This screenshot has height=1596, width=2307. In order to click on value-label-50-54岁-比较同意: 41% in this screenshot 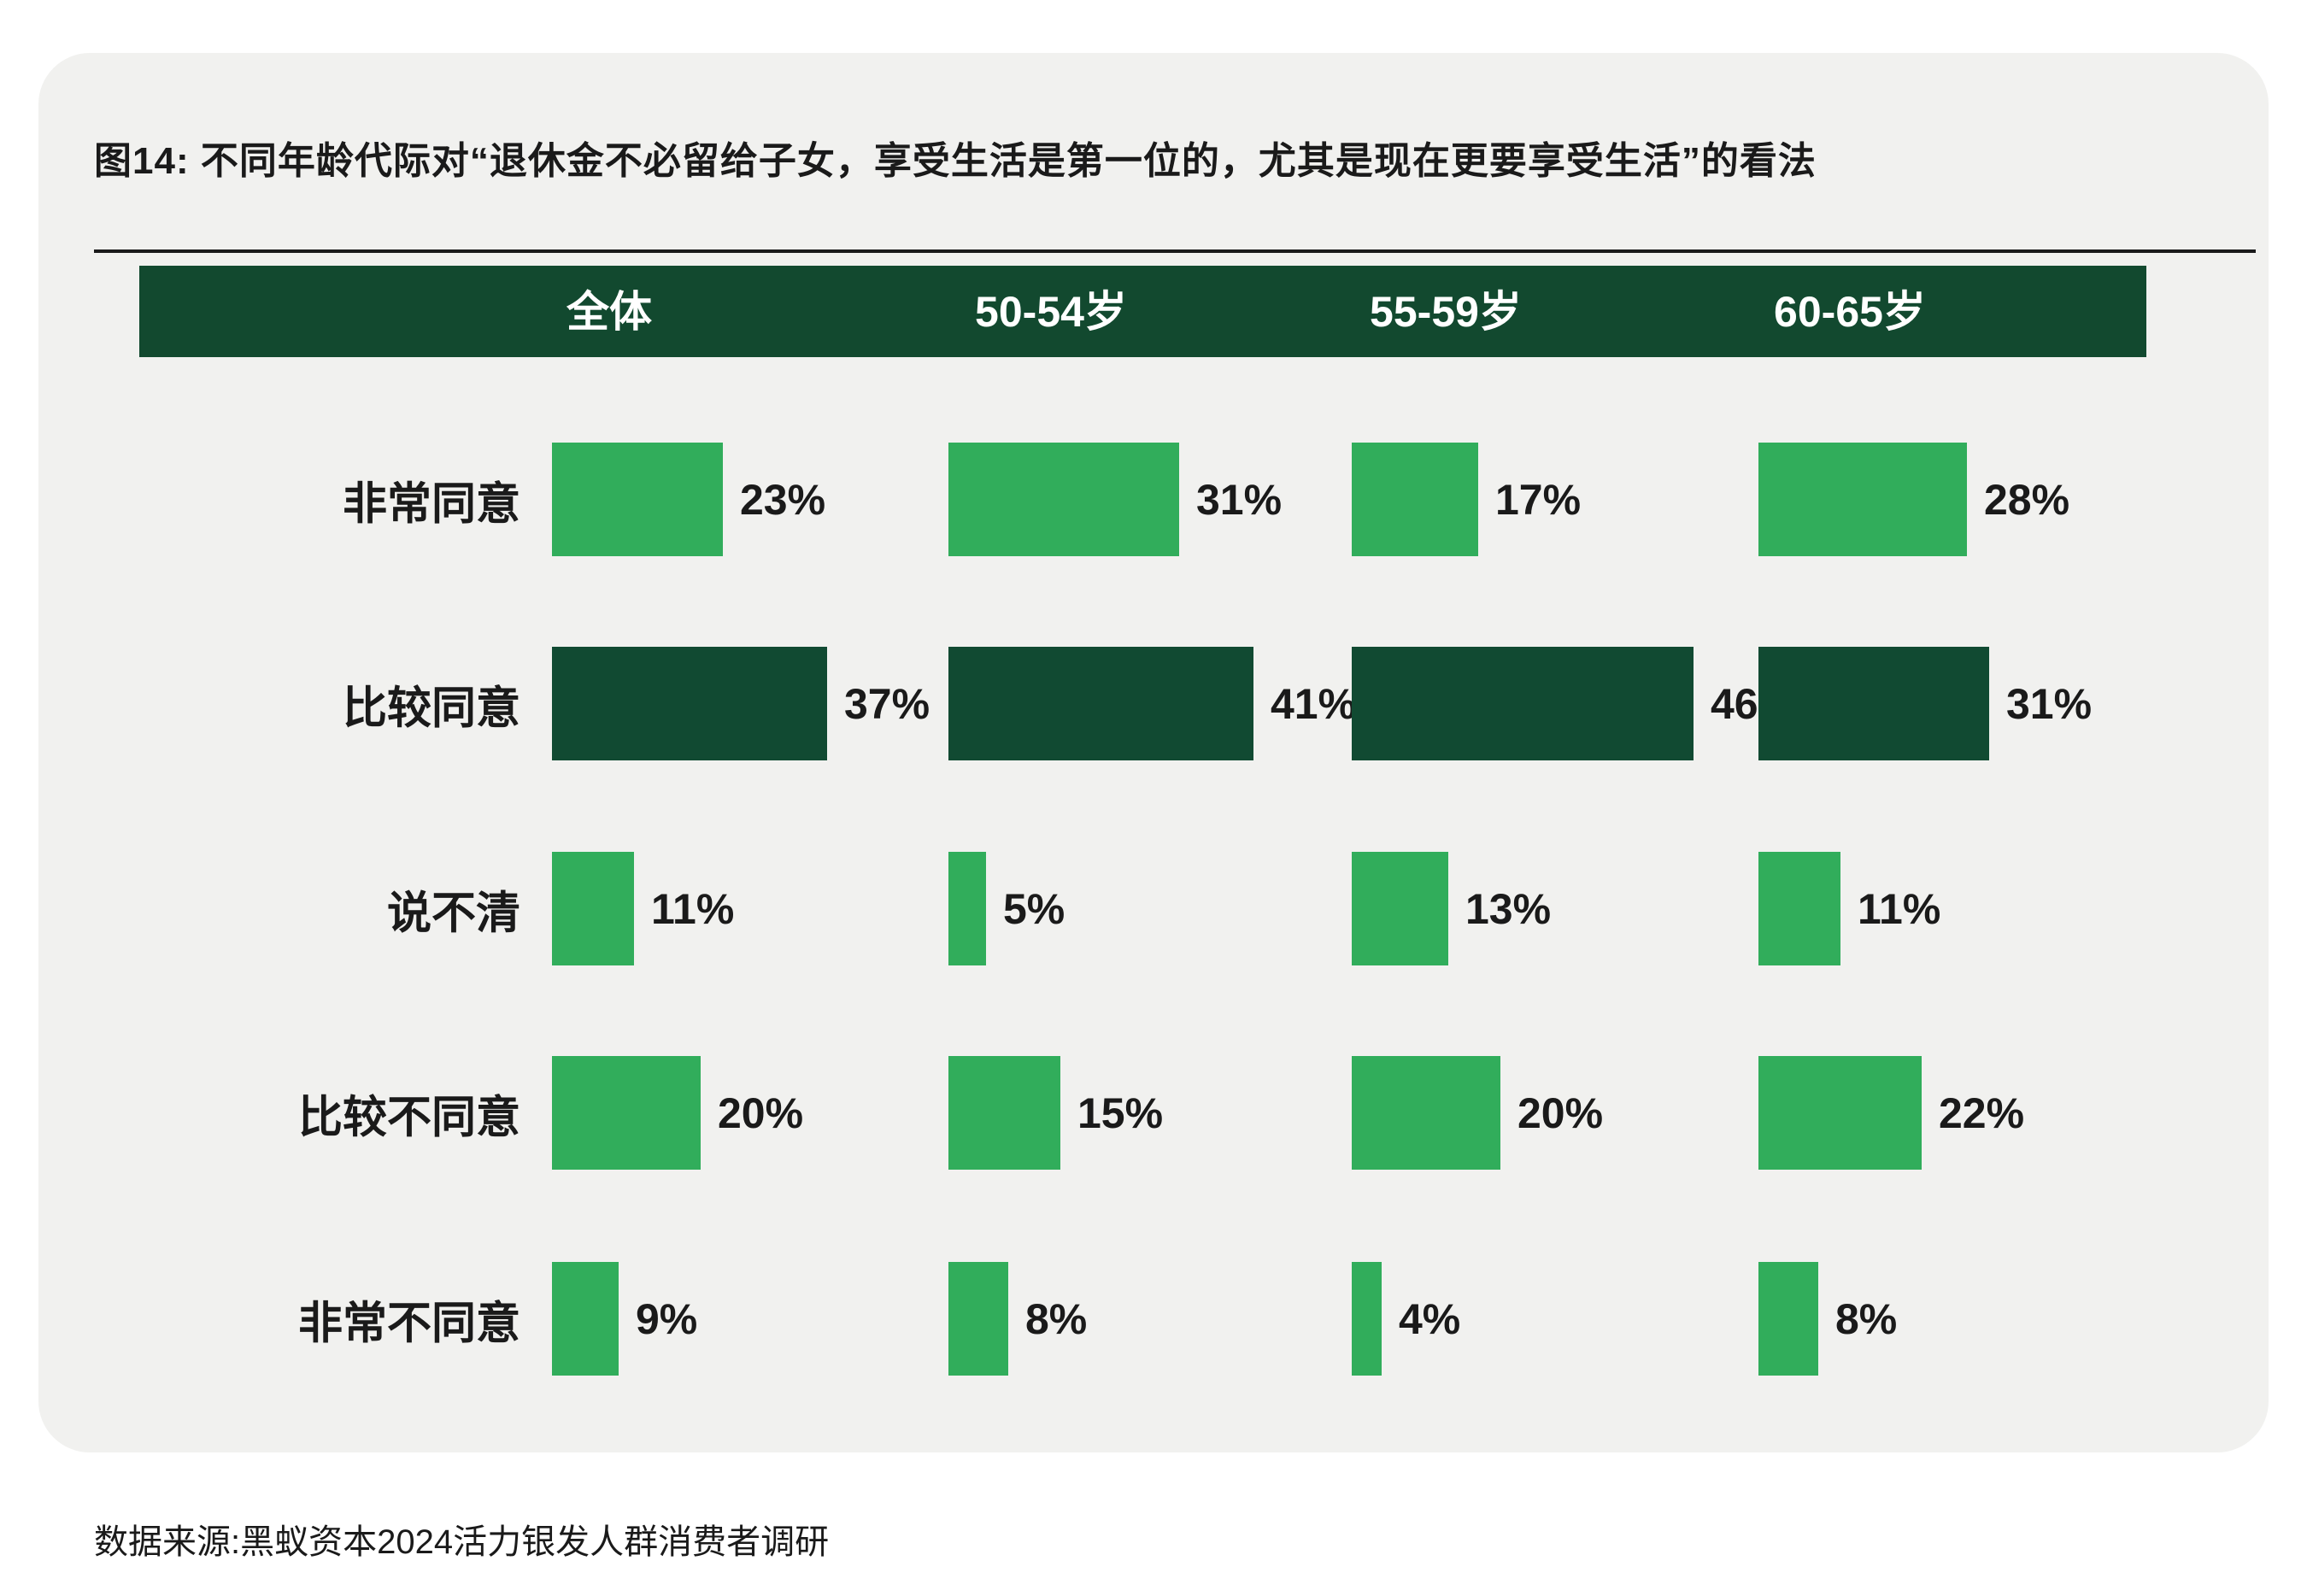, I will do `click(1314, 703)`.